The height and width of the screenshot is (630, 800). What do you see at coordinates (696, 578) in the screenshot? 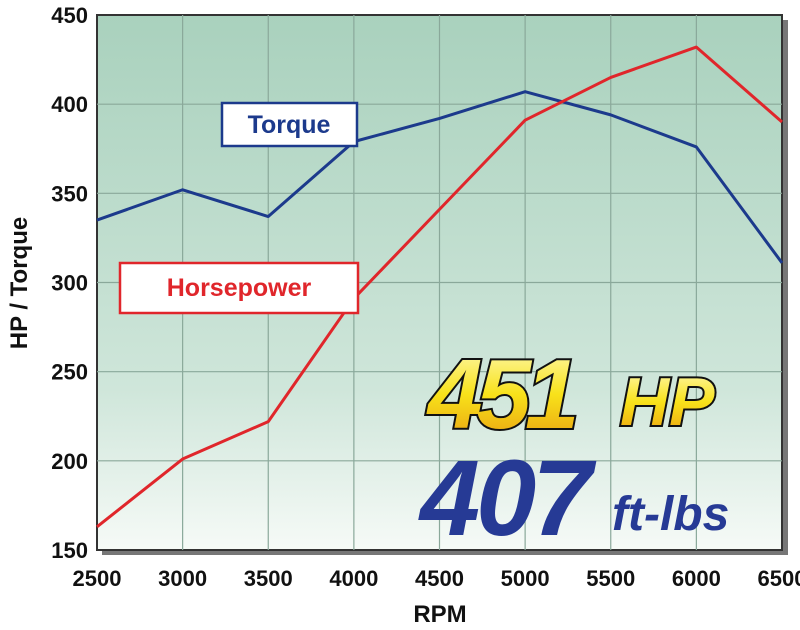
I see `x-tick-label: 6000` at bounding box center [696, 578].